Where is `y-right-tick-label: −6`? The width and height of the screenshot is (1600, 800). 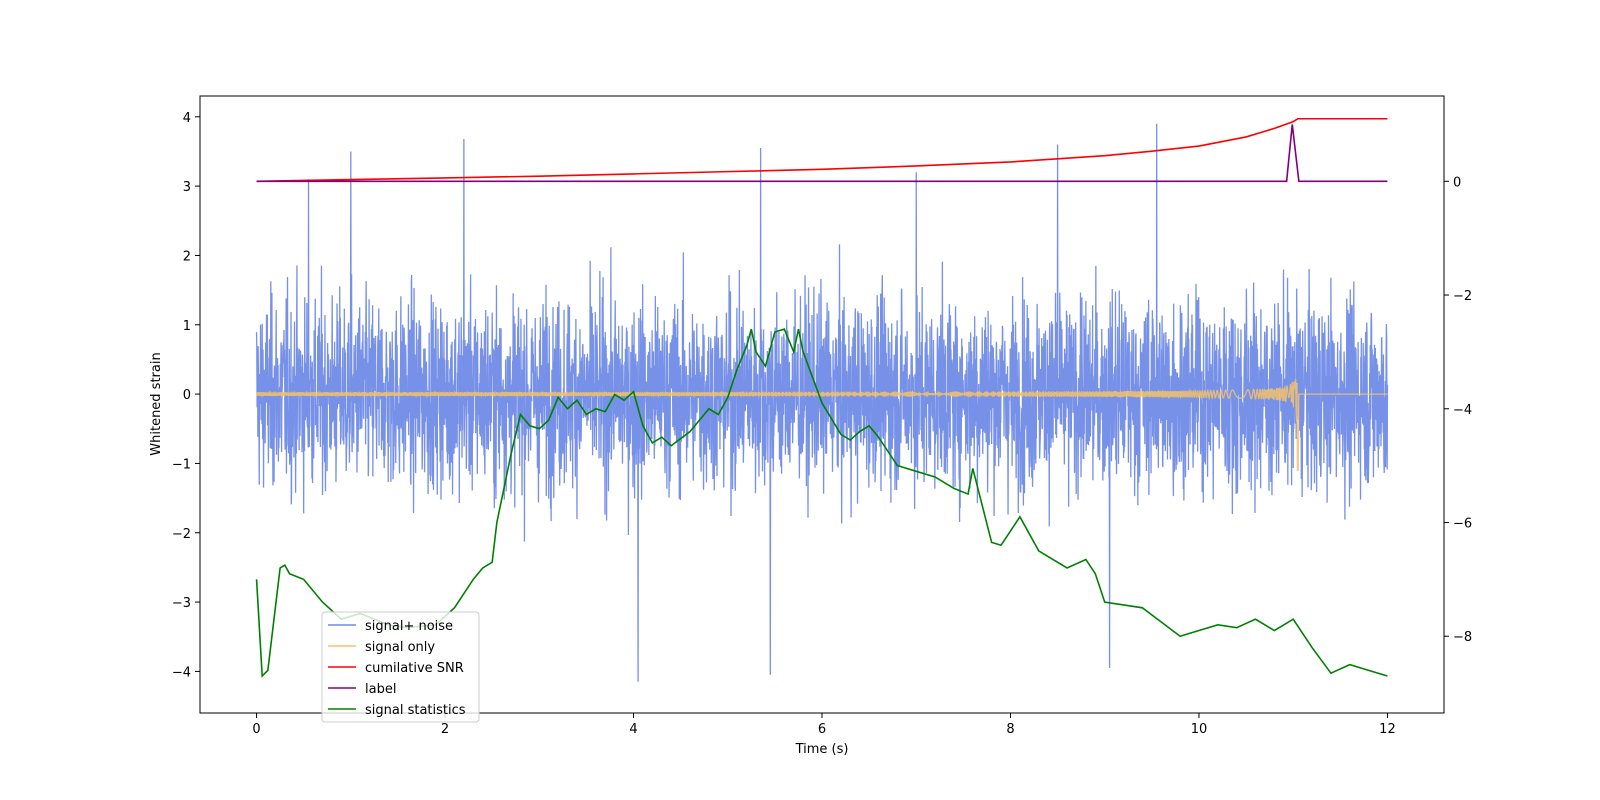 y-right-tick-label: −6 is located at coordinates (1462, 523).